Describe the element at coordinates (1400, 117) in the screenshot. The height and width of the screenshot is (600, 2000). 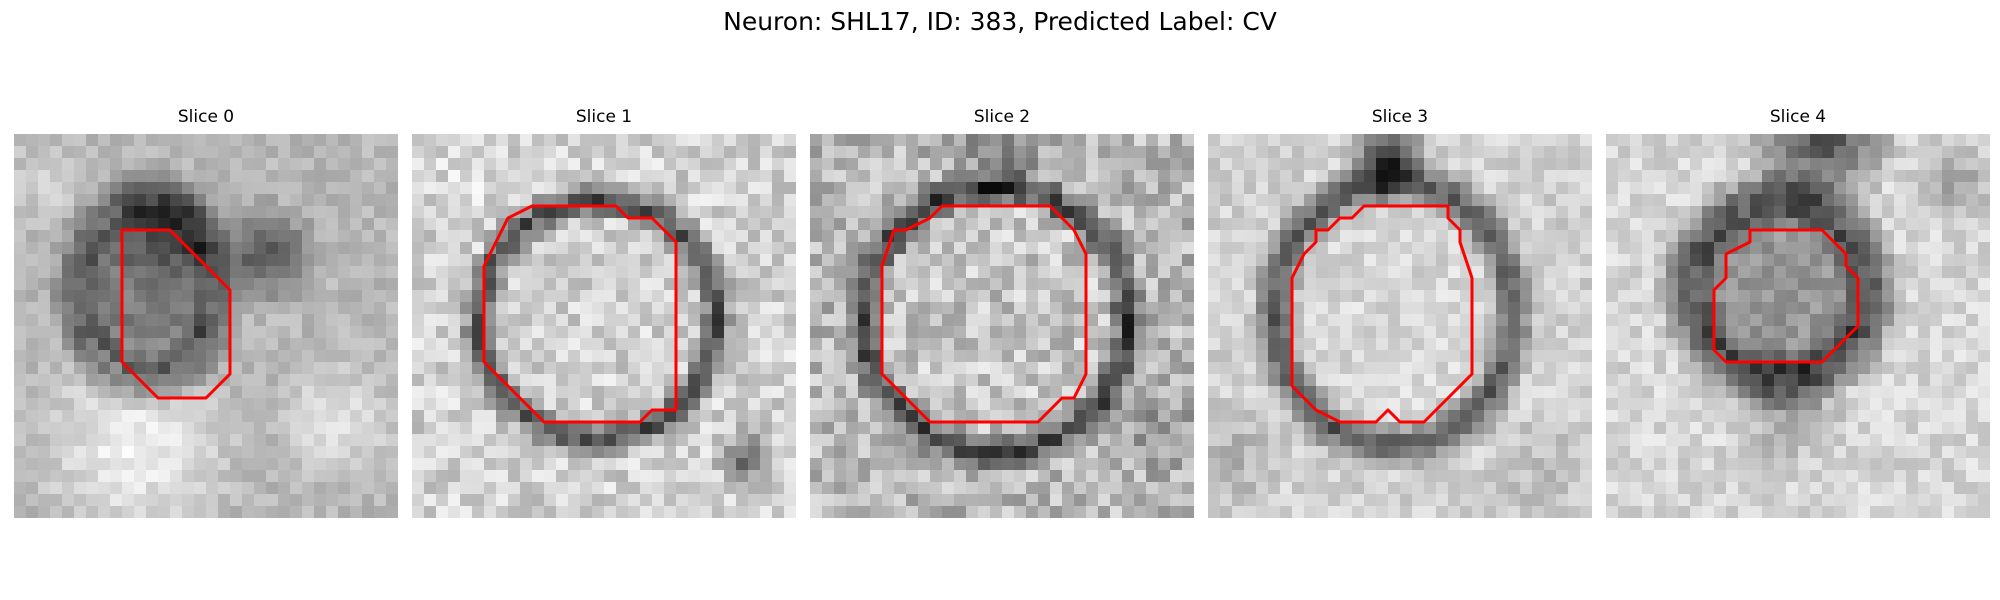
I see `slice-title-3: Slice 3` at that location.